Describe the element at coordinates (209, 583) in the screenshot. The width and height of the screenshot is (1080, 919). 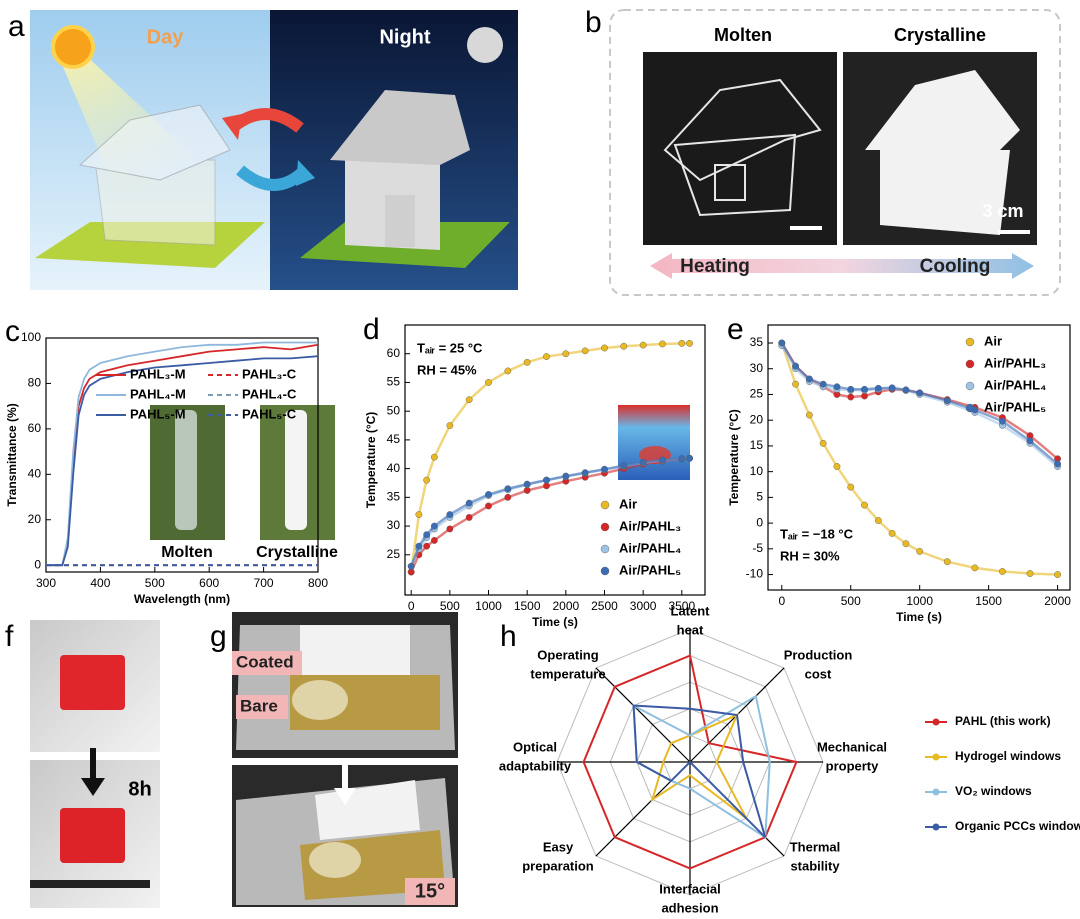
I see `x-tick-label: 600` at that location.